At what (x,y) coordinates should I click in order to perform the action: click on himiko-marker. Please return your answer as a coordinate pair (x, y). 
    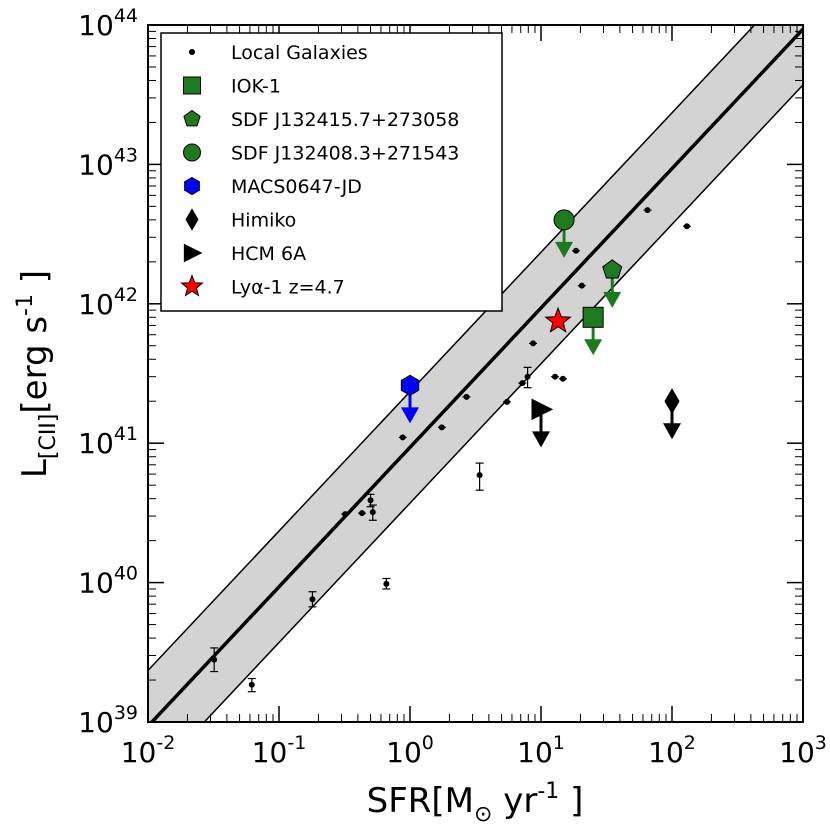
    Looking at the image, I should click on (672, 401).